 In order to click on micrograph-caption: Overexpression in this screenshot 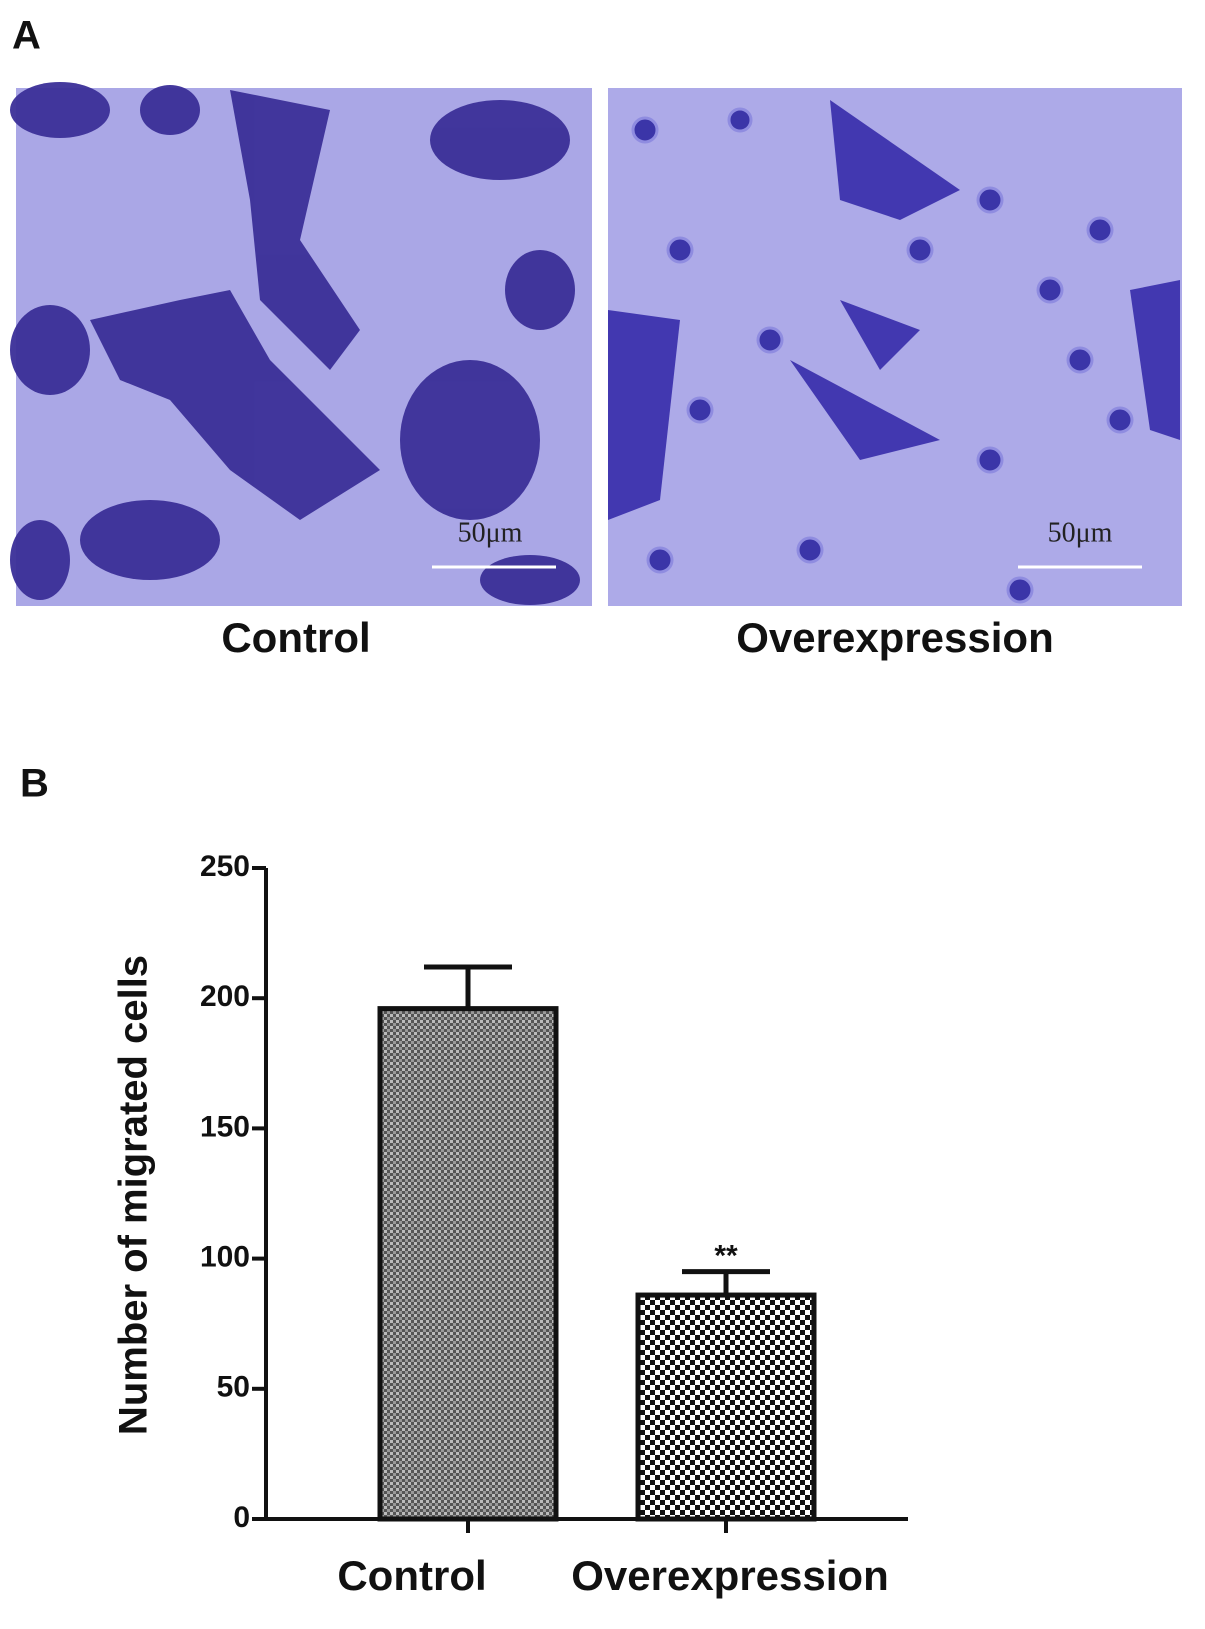, I will do `click(895, 637)`.